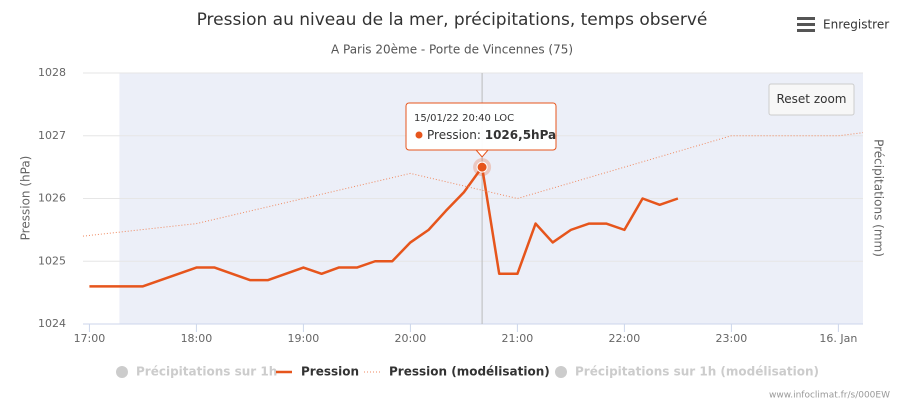 The width and height of the screenshot is (903, 411). Describe the element at coordinates (52, 198) in the screenshot. I see `y-tick-label: 1026` at that location.